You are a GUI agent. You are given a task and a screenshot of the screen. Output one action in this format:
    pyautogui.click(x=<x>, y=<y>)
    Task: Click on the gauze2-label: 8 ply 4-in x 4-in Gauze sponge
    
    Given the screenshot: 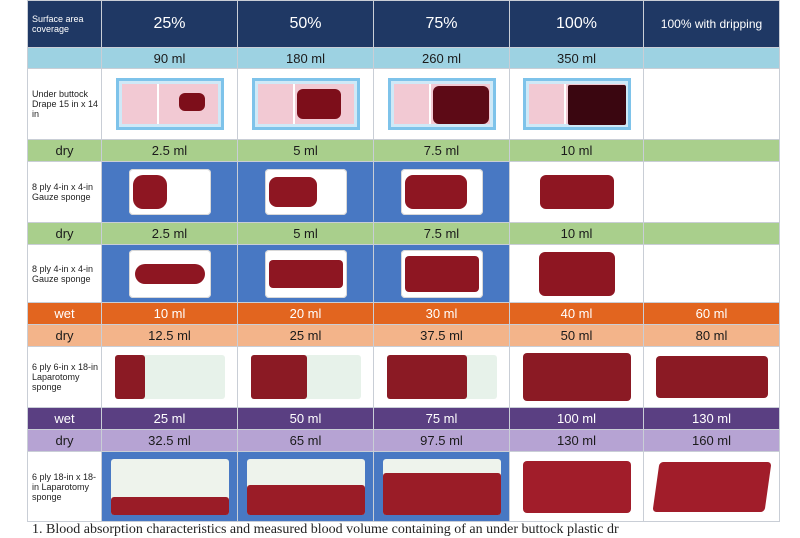 What is the action you would take?
    pyautogui.click(x=64, y=273)
    